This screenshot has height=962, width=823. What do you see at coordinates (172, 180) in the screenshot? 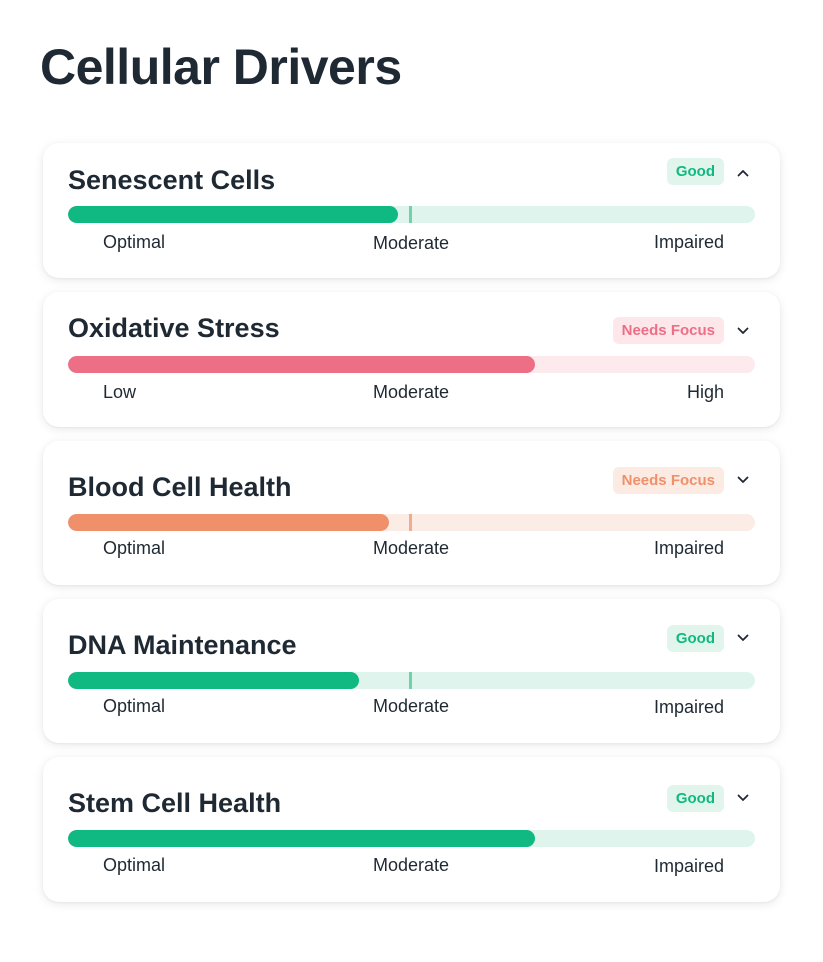
I see `card-title: Senescent Cells` at bounding box center [172, 180].